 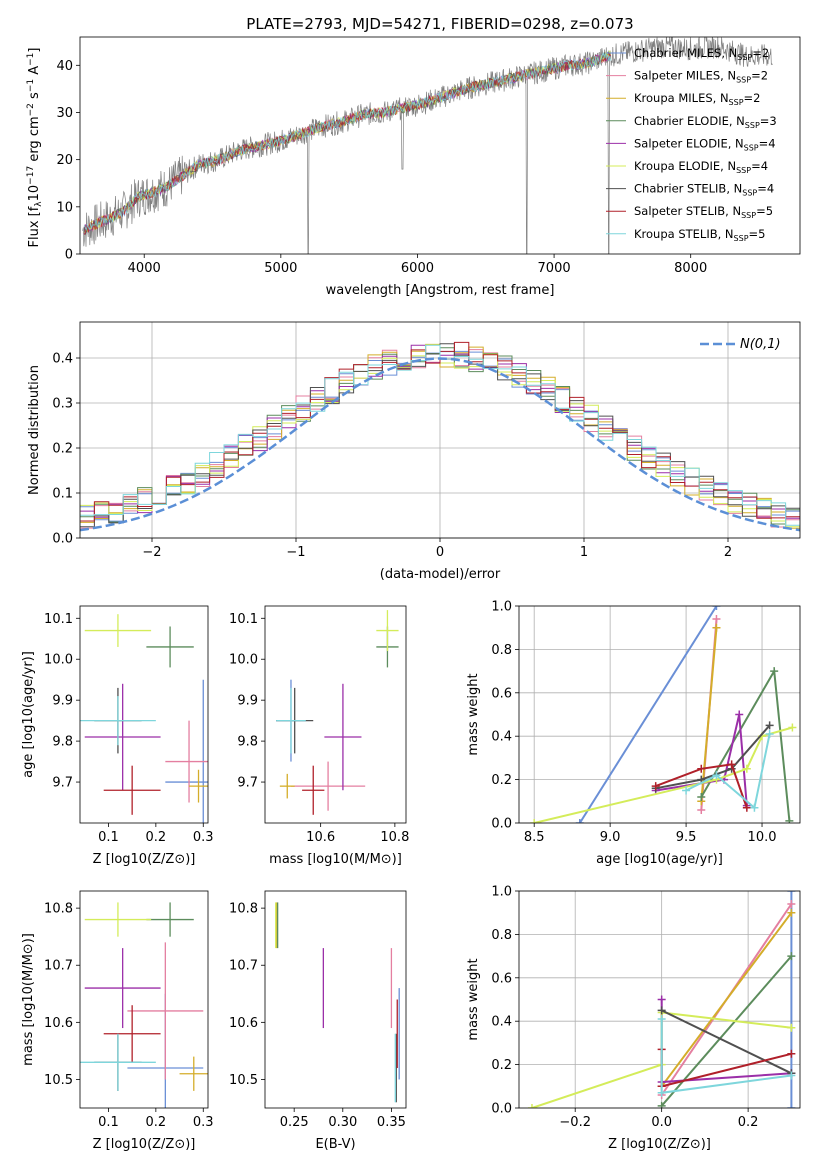 What do you see at coordinates (34, 193) in the screenshot?
I see `spectrum-ylabel-part: 10` at bounding box center [34, 193].